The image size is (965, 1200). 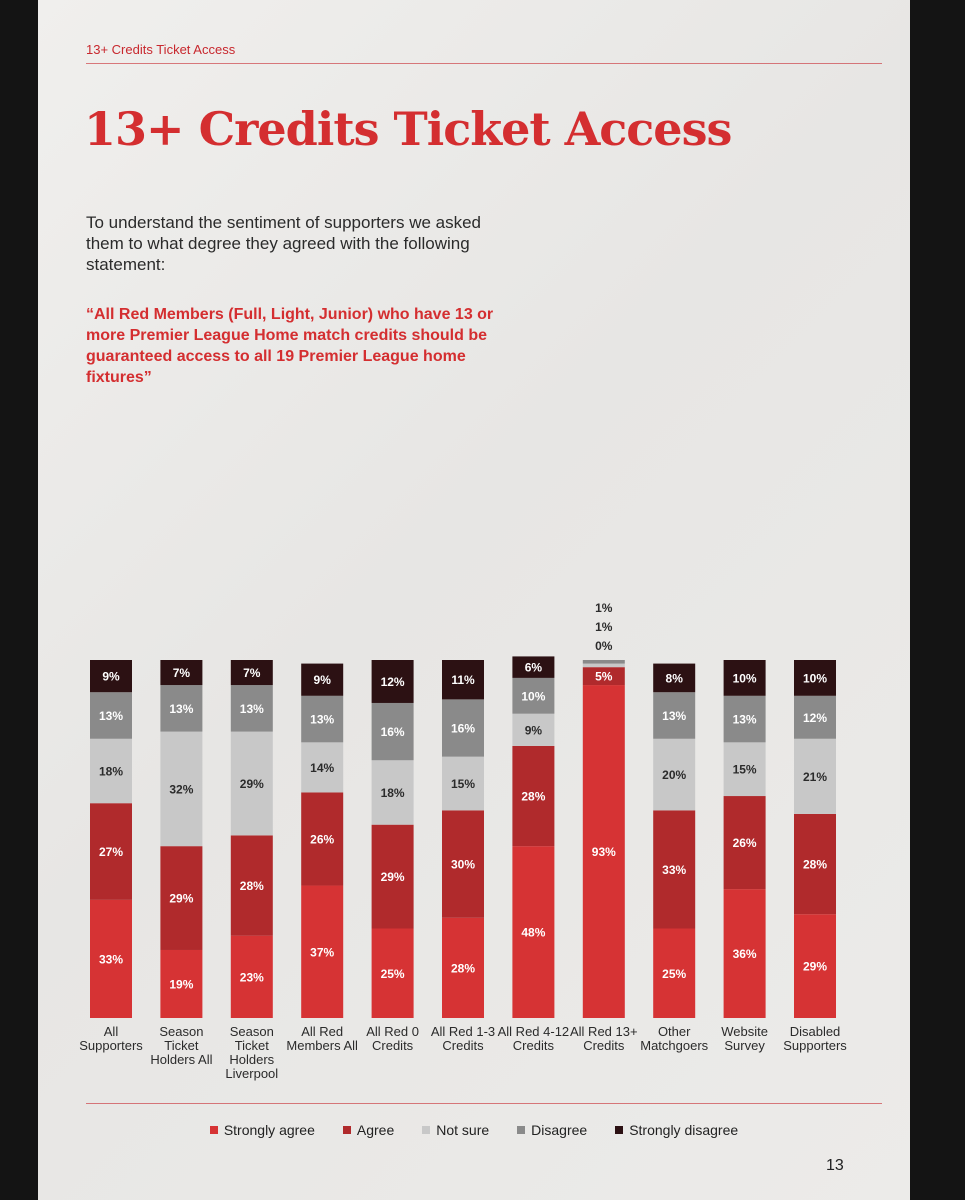 What do you see at coordinates (533, 696) in the screenshot?
I see `data-label-disagree-all-red-4-12-credits: 10%` at bounding box center [533, 696].